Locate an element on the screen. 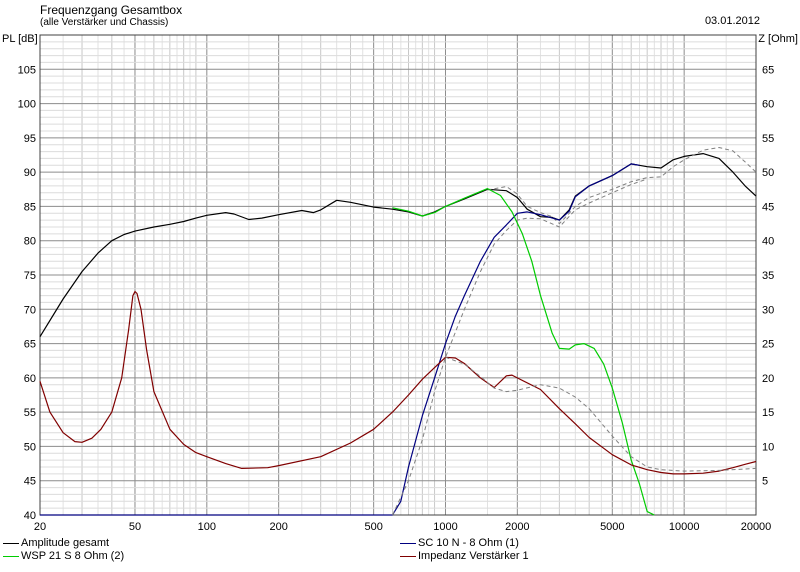 Image resolution: width=800 pixels, height=572 pixels. y2-tick-label: 15 is located at coordinates (768, 413).